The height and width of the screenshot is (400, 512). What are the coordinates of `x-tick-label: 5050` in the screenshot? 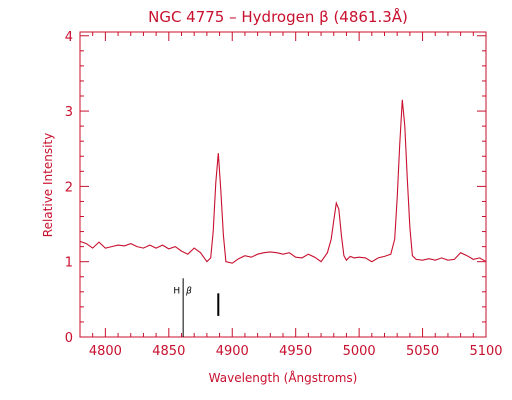 It's located at (422, 351).